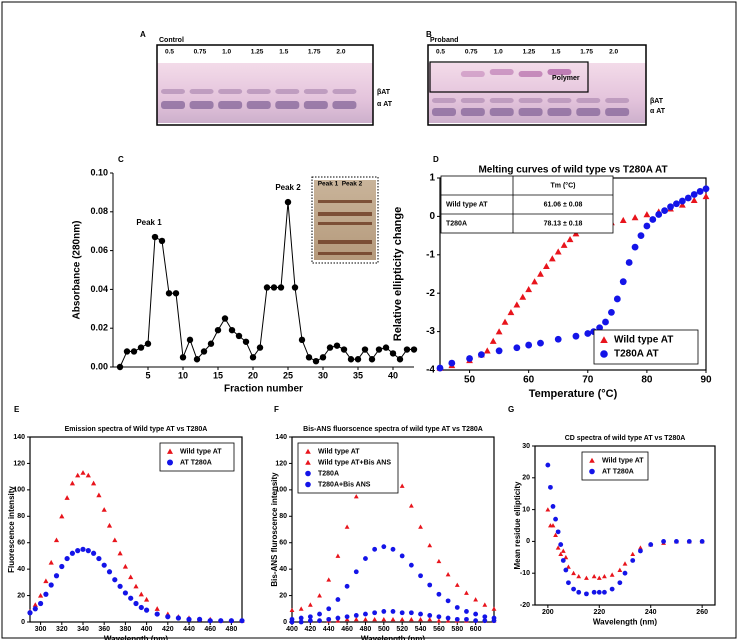 Image resolution: width=738 pixels, height=640 pixels. Describe the element at coordinates (354, 462) in the screenshot. I see `legend-label: Wild type AT+Bis ANS` at that location.